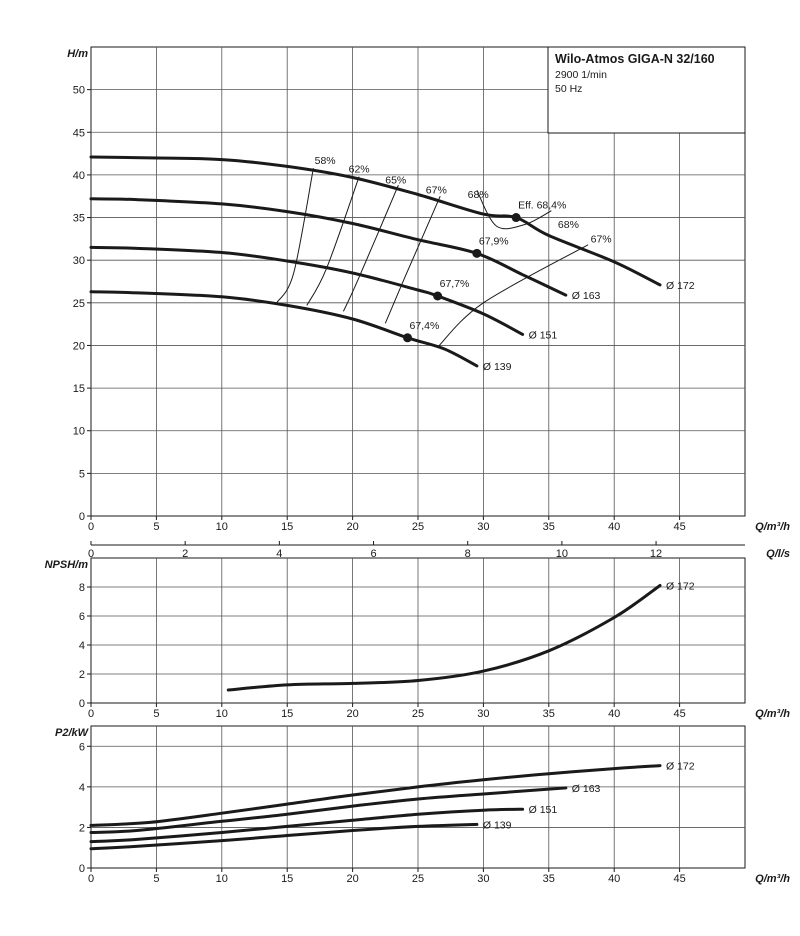 This screenshot has width=800, height=936. What do you see at coordinates (568, 89) in the screenshot?
I see `frequency-label: 50 Hz` at bounding box center [568, 89].